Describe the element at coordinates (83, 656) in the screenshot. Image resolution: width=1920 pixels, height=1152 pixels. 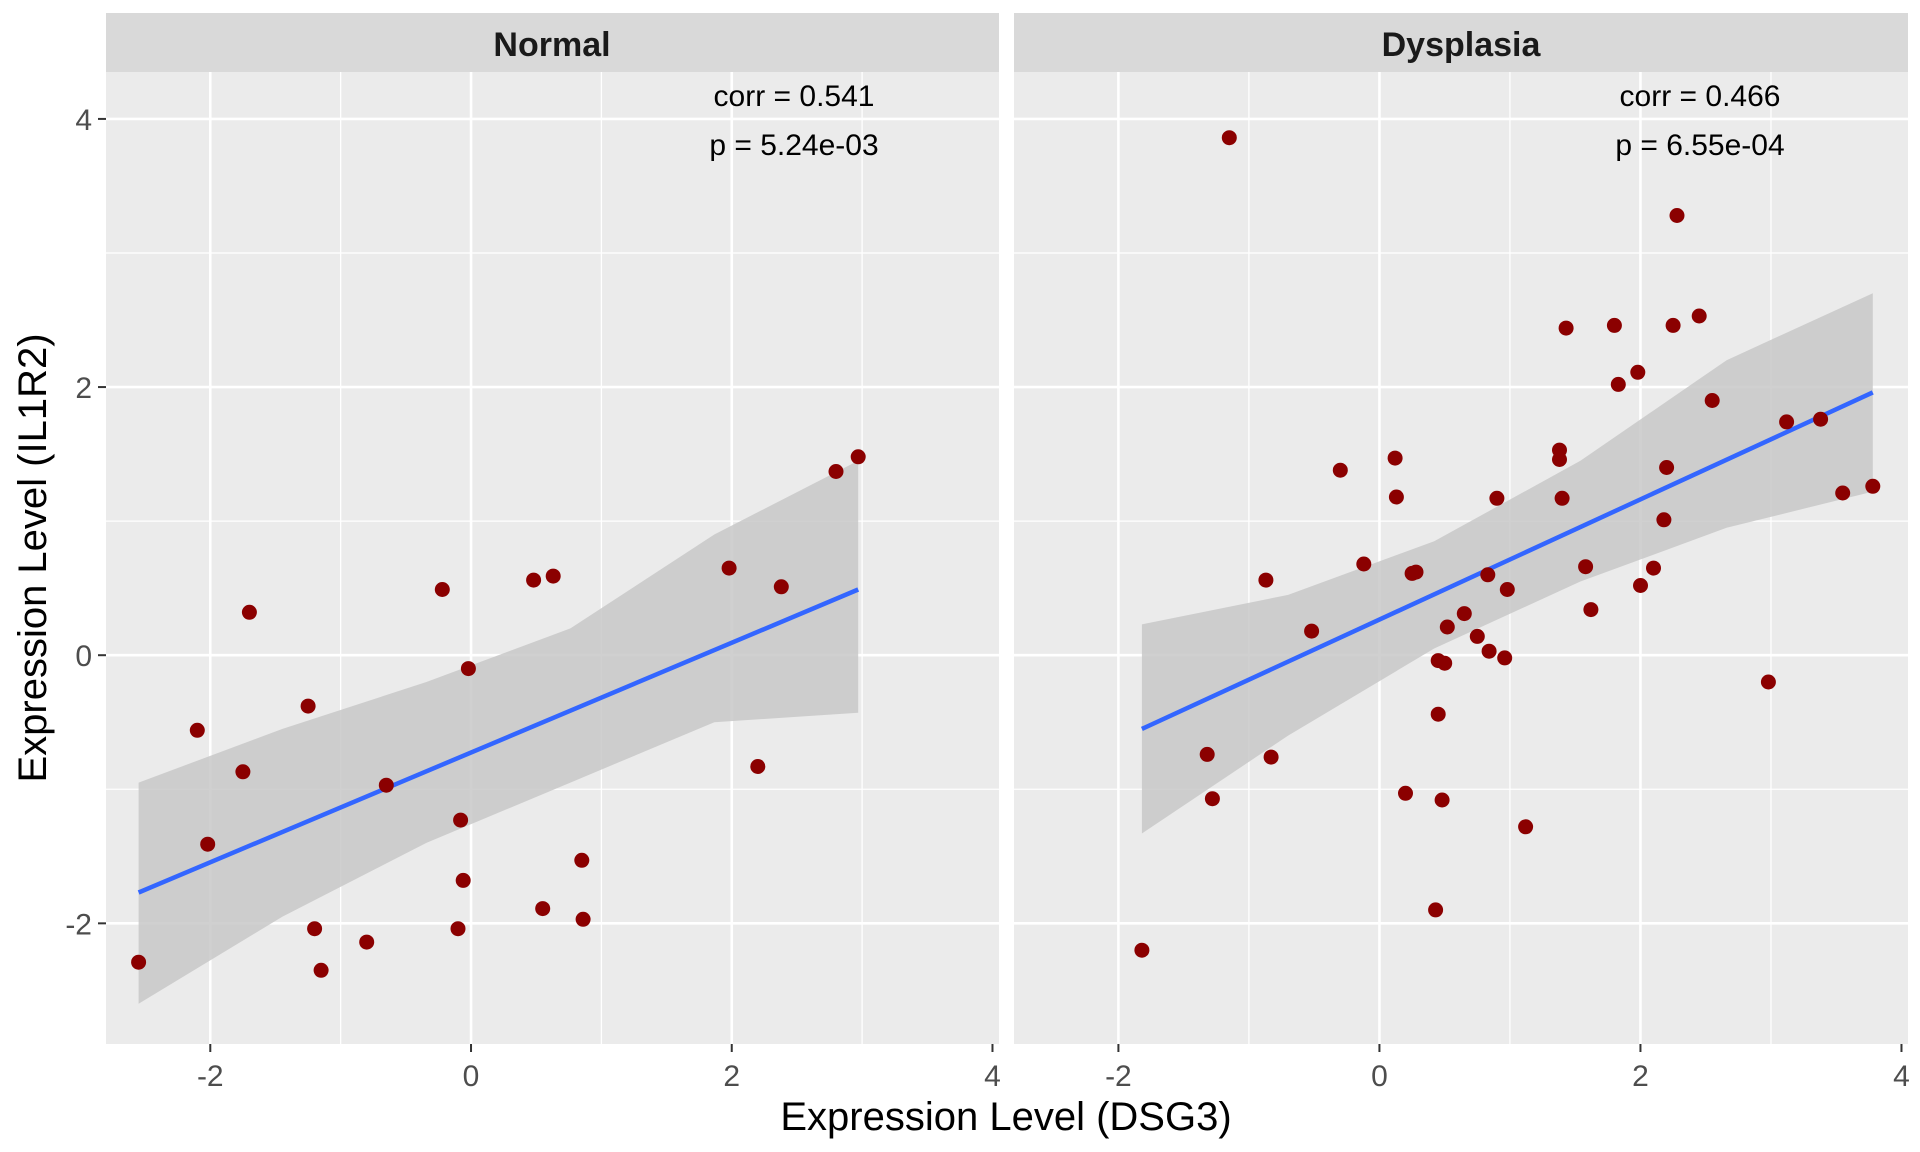
I see `y-tick-label: 0` at that location.